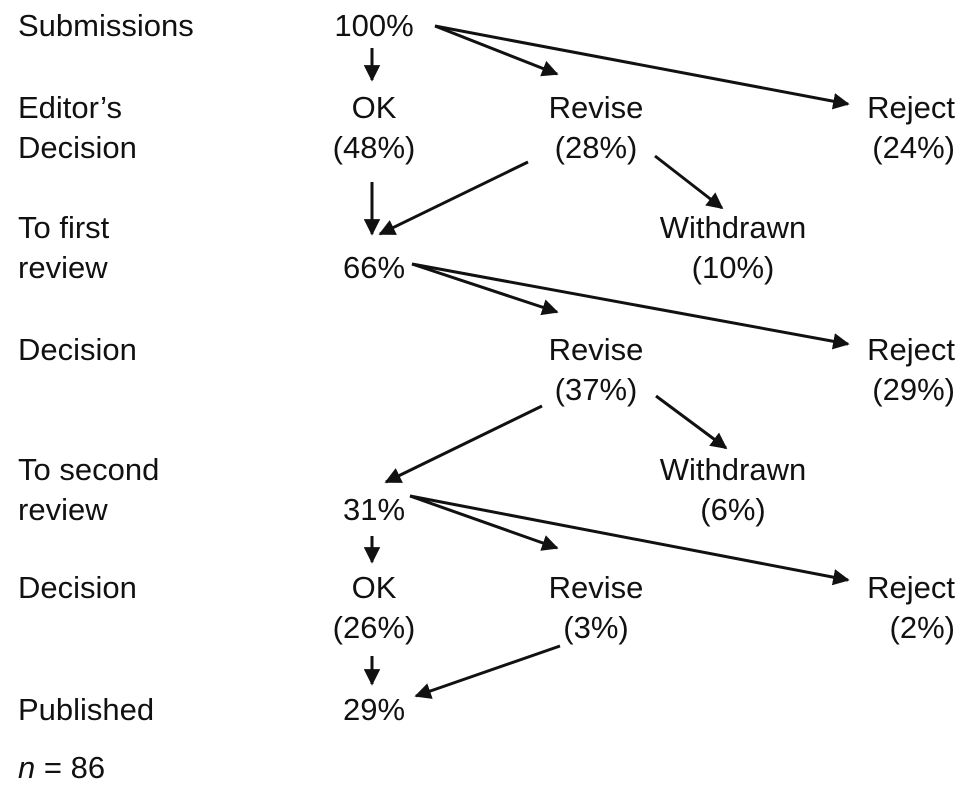 The width and height of the screenshot is (965, 803). Describe the element at coordinates (374, 627) in the screenshot. I see `node-ok-2-pct: (26%)` at that location.